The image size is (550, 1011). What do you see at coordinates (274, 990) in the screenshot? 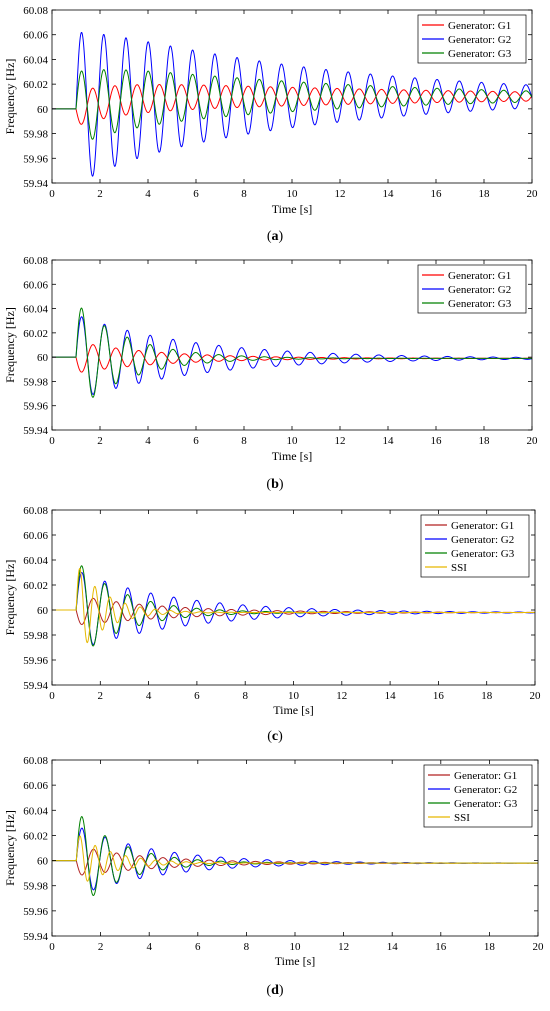
I see `panel-caption: (d)` at bounding box center [274, 990].